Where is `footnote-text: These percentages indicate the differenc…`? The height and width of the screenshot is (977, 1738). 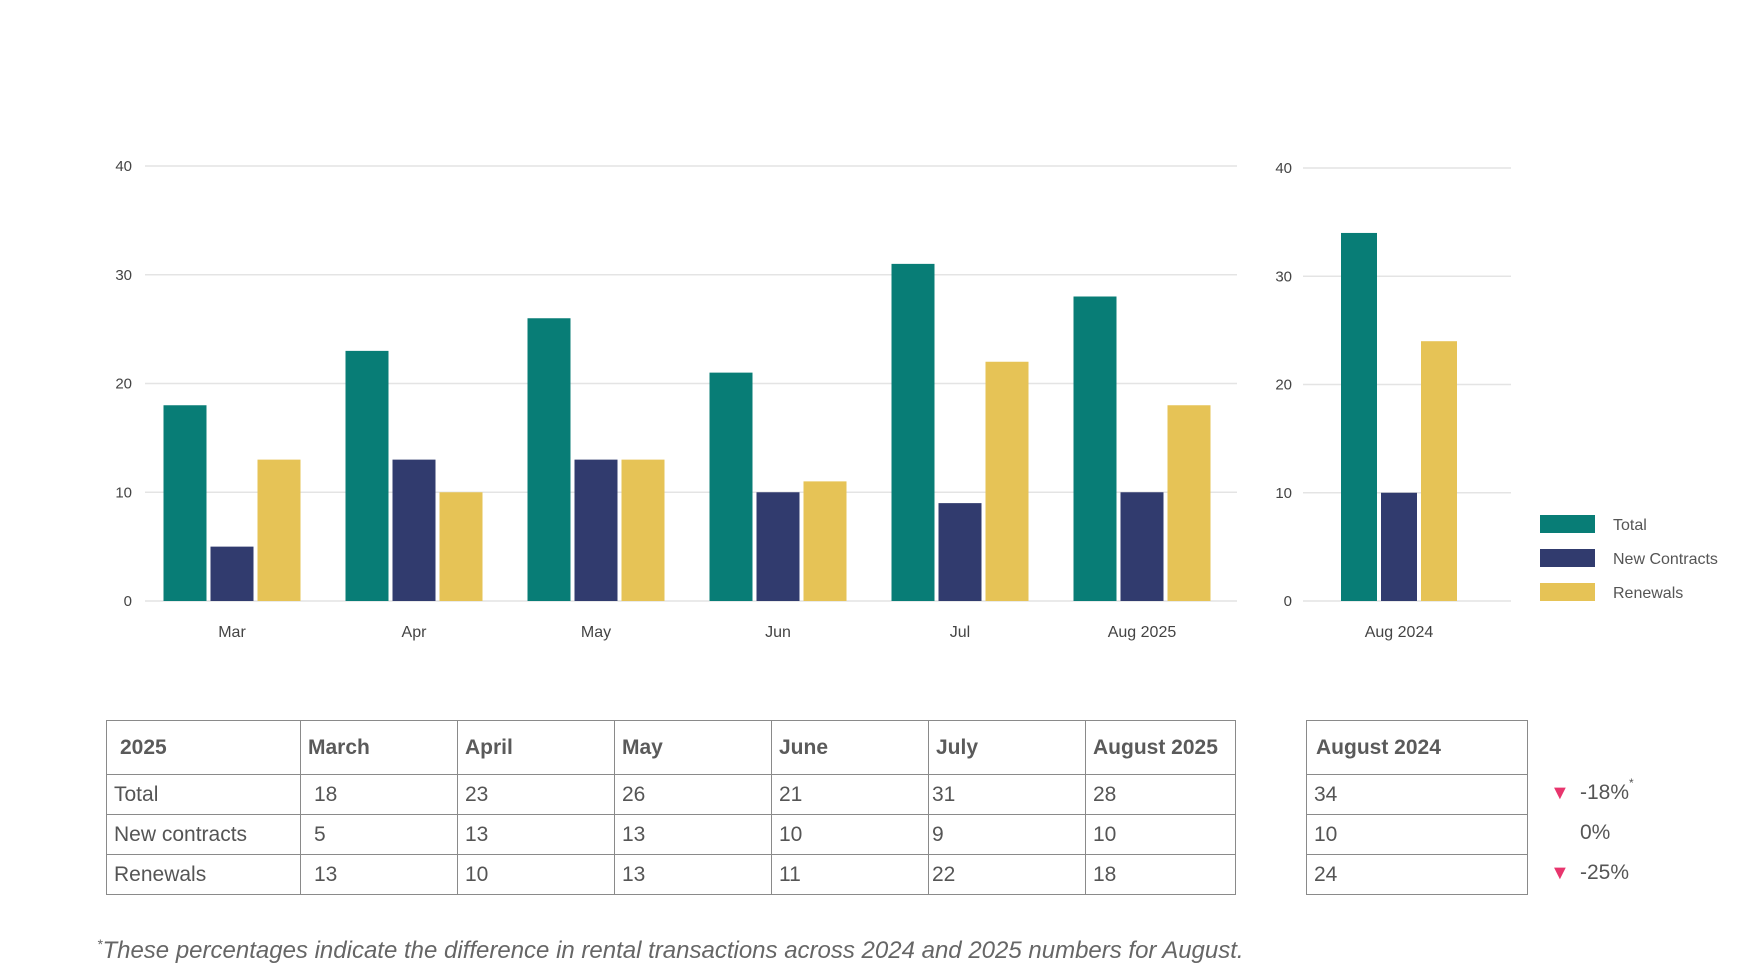
footnote-text: These percentages indicate the differenc… is located at coordinates (673, 950).